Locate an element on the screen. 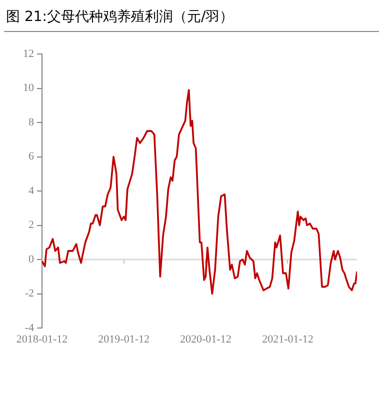 The height and width of the screenshot is (398, 383). y-tick-label: 6 is located at coordinates (31, 156).